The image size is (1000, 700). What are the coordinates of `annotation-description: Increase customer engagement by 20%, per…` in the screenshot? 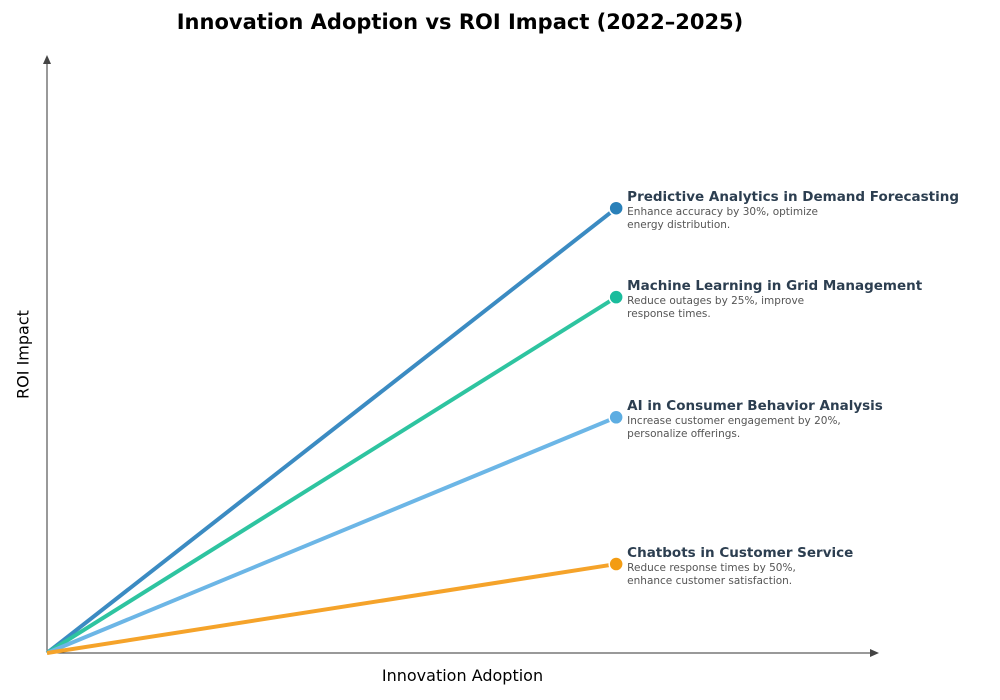 It's located at (734, 428).